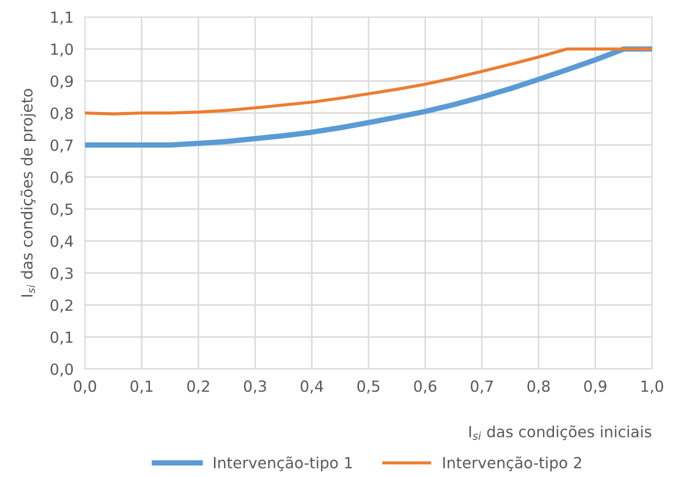 Image resolution: width=678 pixels, height=477 pixels. Describe the element at coordinates (255, 387) in the screenshot. I see `x-tick-label: 0,3` at that location.